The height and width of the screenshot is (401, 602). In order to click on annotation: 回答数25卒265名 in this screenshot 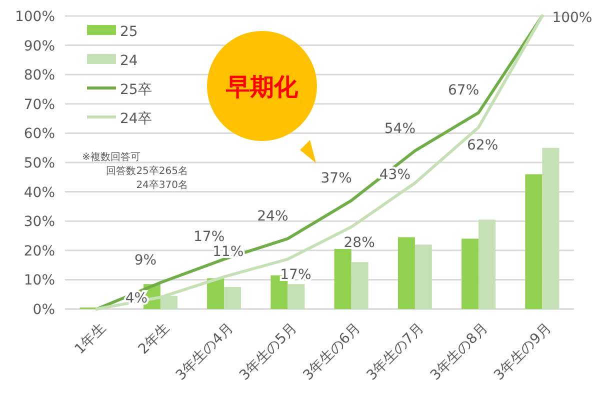, I will do `click(147, 171)`.